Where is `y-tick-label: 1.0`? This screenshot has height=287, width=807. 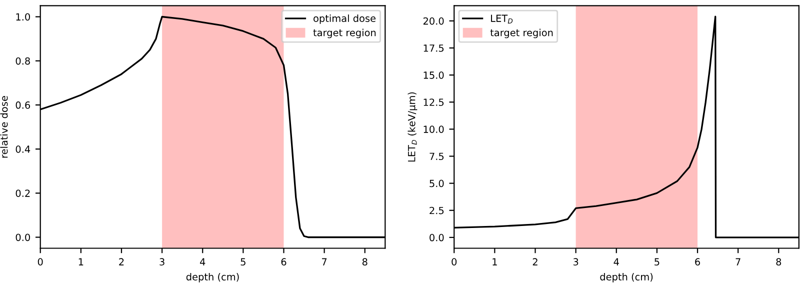 y-tick-label: 1.0 is located at coordinates (23, 17).